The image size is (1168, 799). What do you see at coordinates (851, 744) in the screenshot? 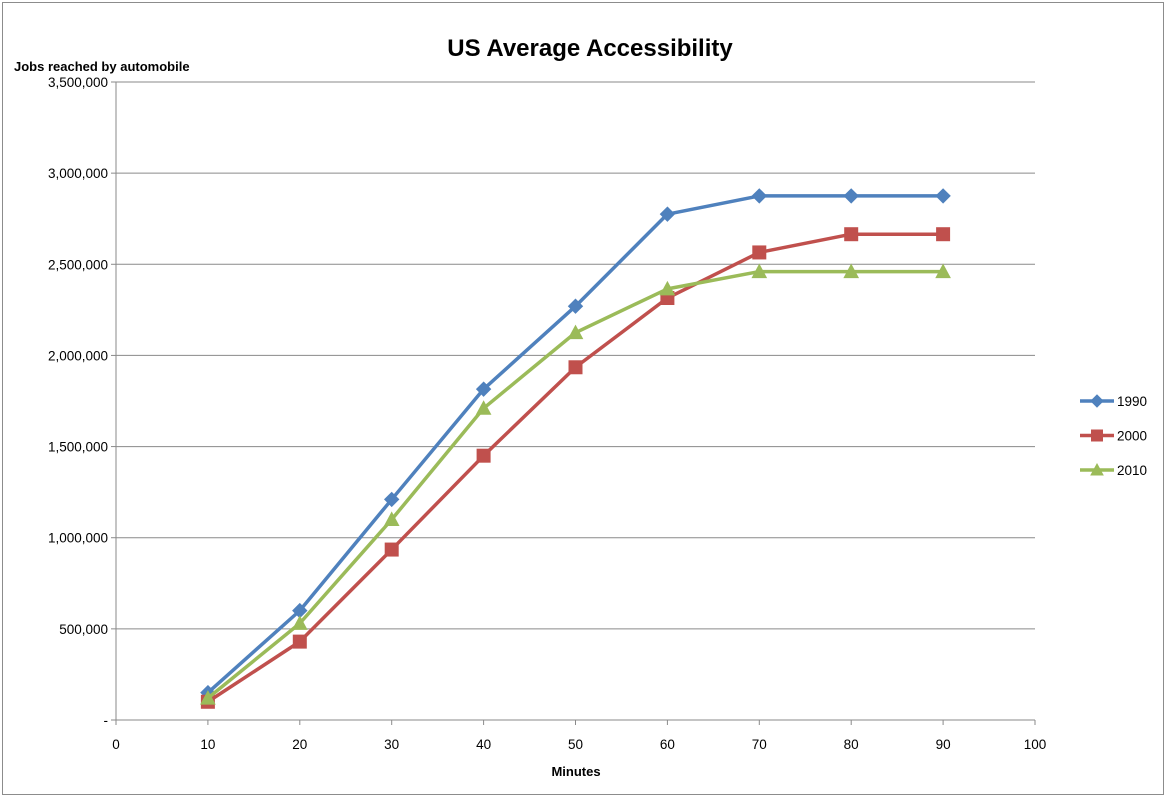
I see `x-tick-label: 80` at bounding box center [851, 744].